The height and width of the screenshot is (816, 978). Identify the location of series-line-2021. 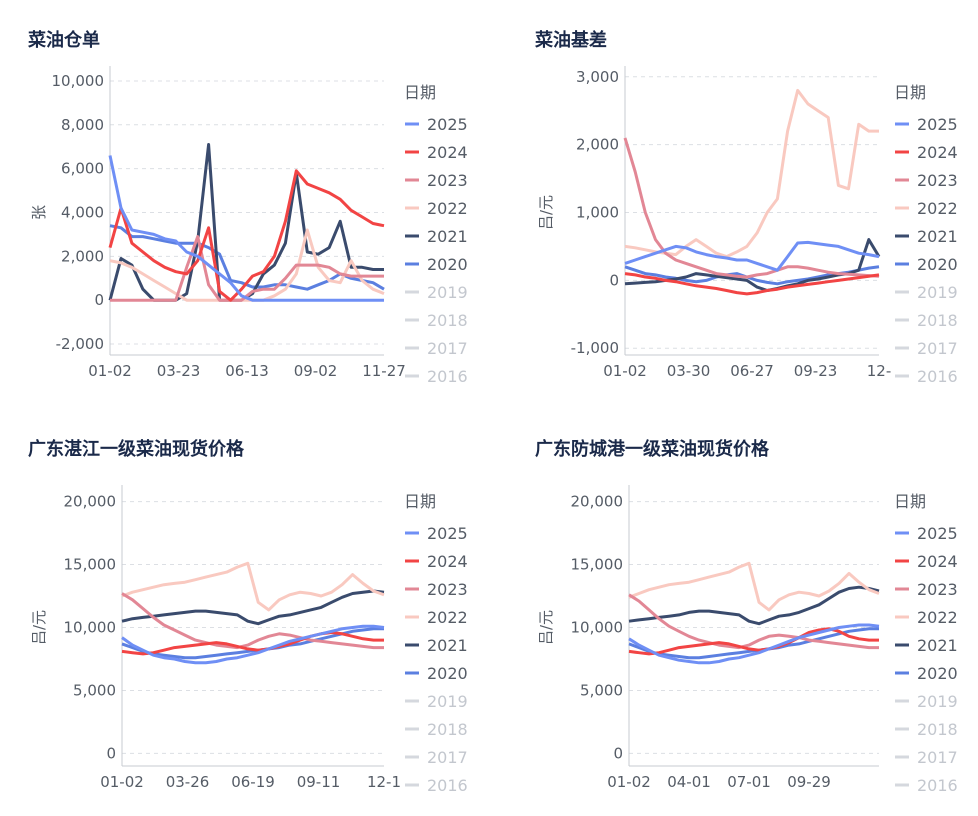
(253, 607).